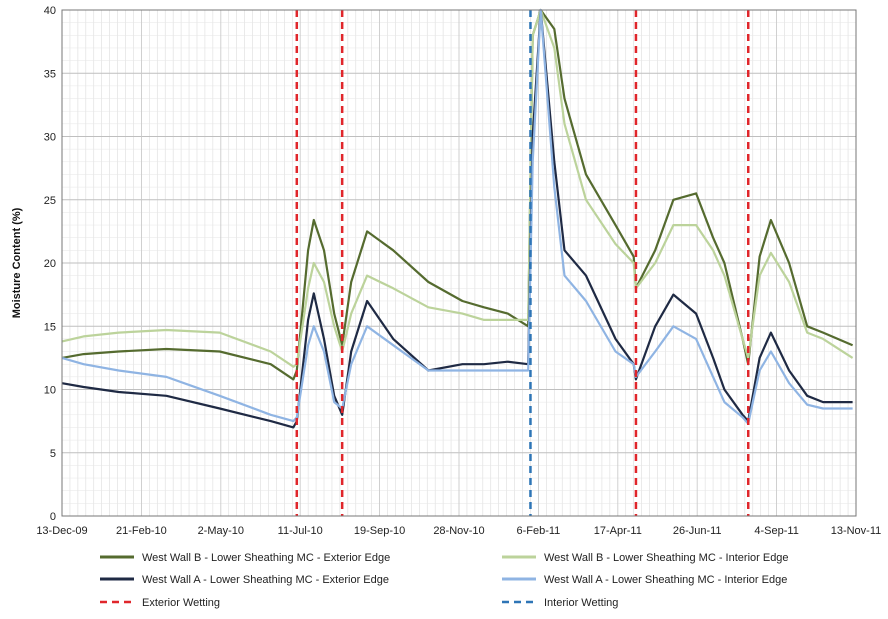  Describe the element at coordinates (141, 531) in the screenshot. I see `x-tick-label: 21-Feb-10` at that location.